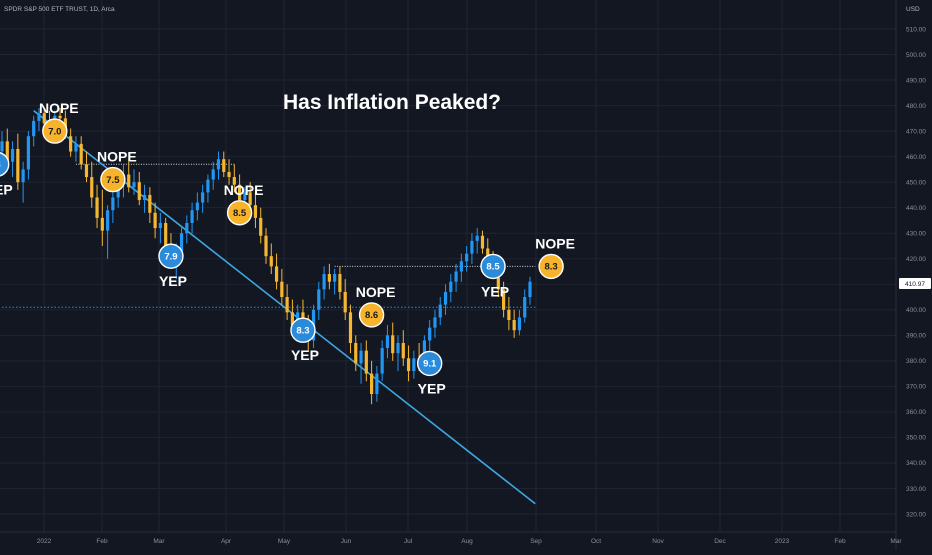  I want to click on annotation-yep: 7.9 YEP, so click(172, 266).